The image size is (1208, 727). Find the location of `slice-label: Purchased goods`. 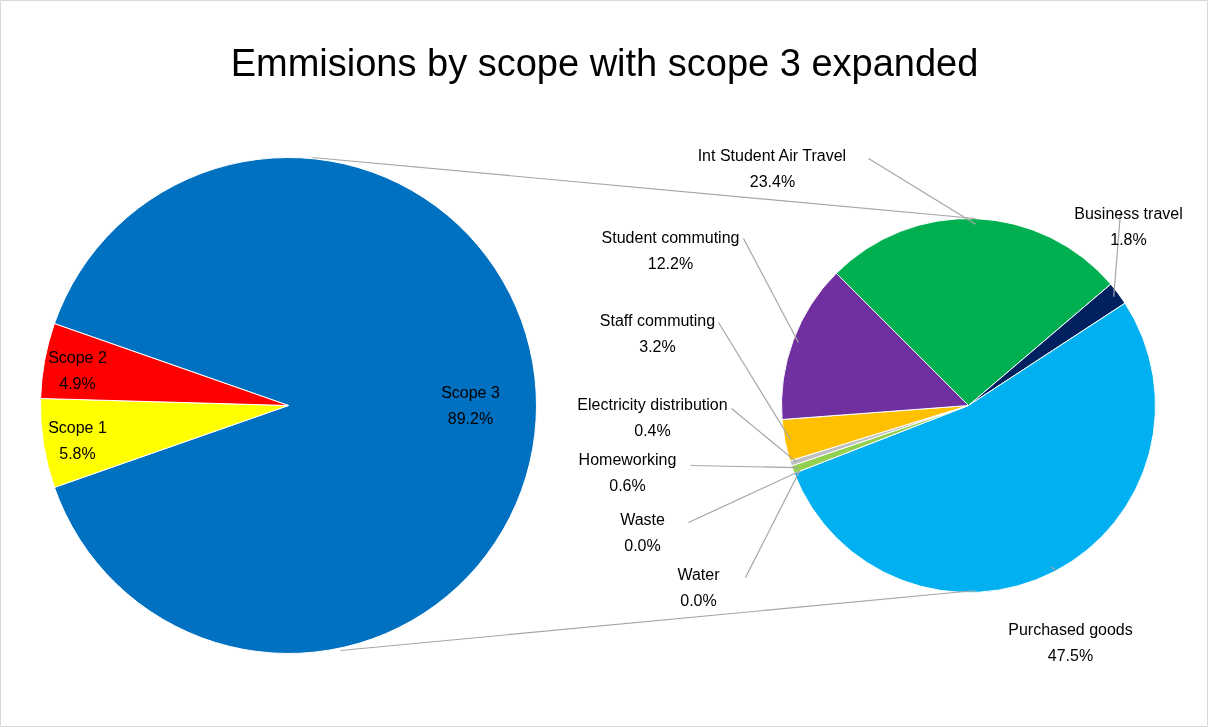

slice-label: Purchased goods is located at coordinates (1070, 630).